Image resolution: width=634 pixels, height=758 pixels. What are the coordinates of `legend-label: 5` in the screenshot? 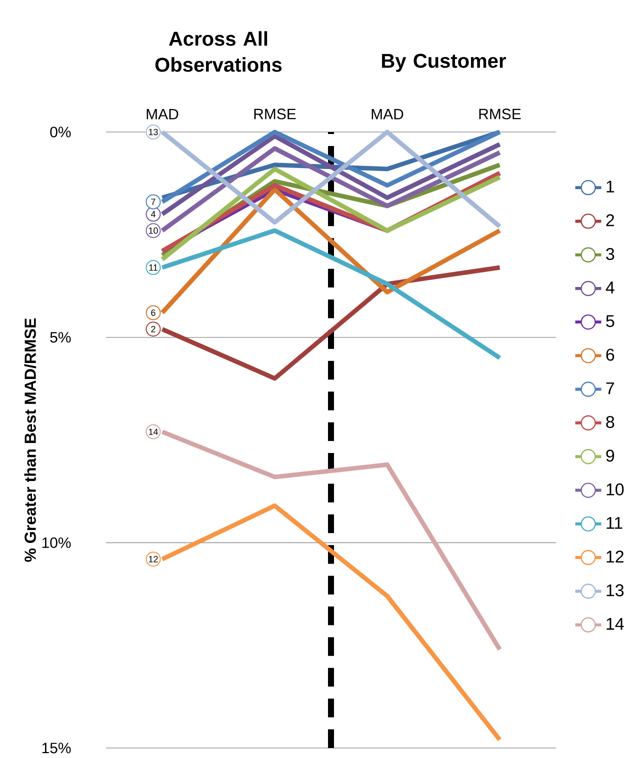 It's located at (610, 321).